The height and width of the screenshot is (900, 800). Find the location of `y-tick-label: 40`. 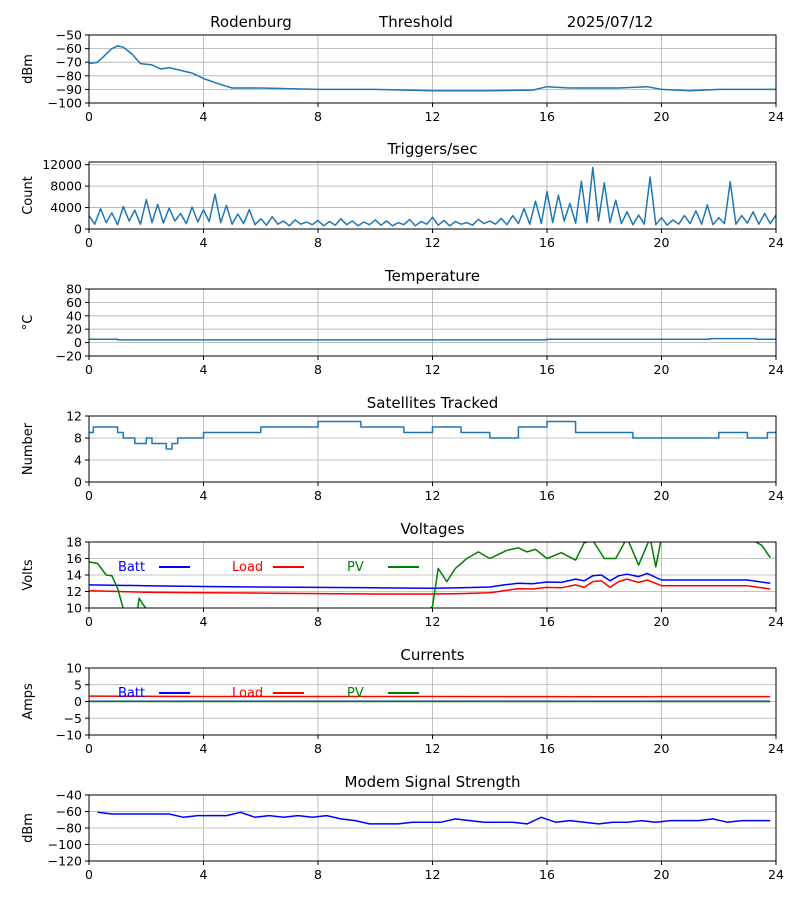

y-tick-label: 40 is located at coordinates (74, 315).